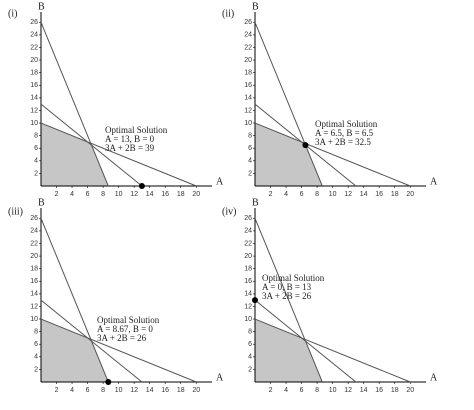 The width and height of the screenshot is (474, 410). What do you see at coordinates (15, 211) in the screenshot?
I see `panel-label: (iii)` at bounding box center [15, 211].